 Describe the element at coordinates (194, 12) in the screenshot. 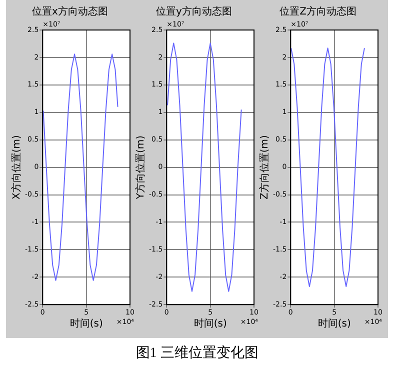

I see `chart-title: 位置y方向动态图` at that location.